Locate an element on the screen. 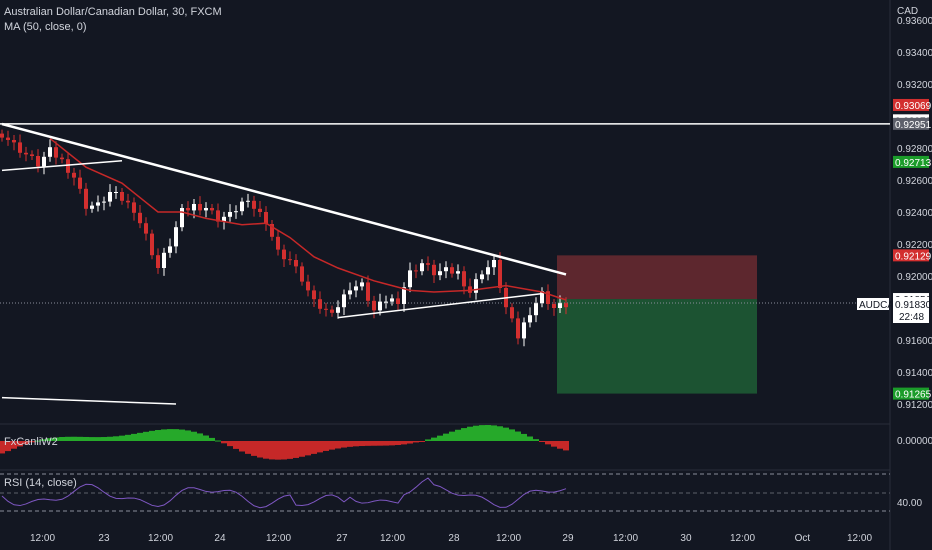 This screenshot has width=932, height=550. y-tick-label: 0.92600 is located at coordinates (914, 181).